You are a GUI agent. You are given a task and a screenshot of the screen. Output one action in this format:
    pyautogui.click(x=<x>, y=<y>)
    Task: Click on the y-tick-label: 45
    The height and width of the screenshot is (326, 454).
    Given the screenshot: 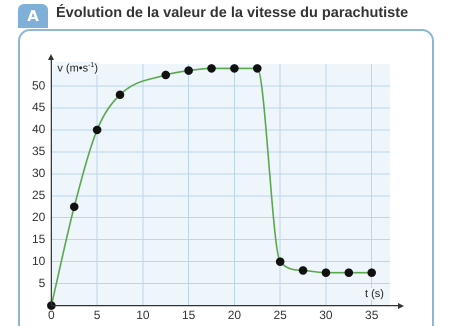 What is the action you would take?
    pyautogui.click(x=39, y=107)
    